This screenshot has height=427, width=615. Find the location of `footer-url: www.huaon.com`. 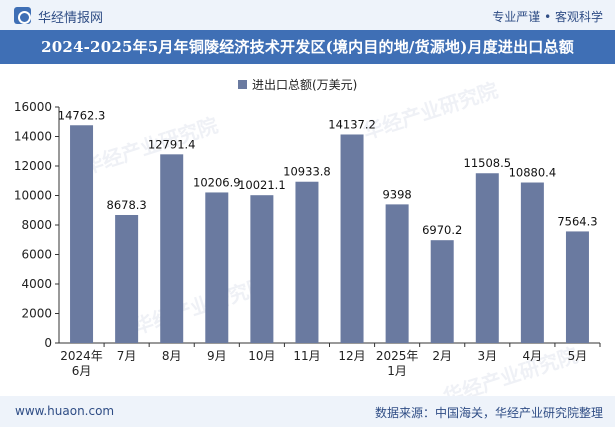

footer-url: www.huaon.com is located at coordinates (65, 411).